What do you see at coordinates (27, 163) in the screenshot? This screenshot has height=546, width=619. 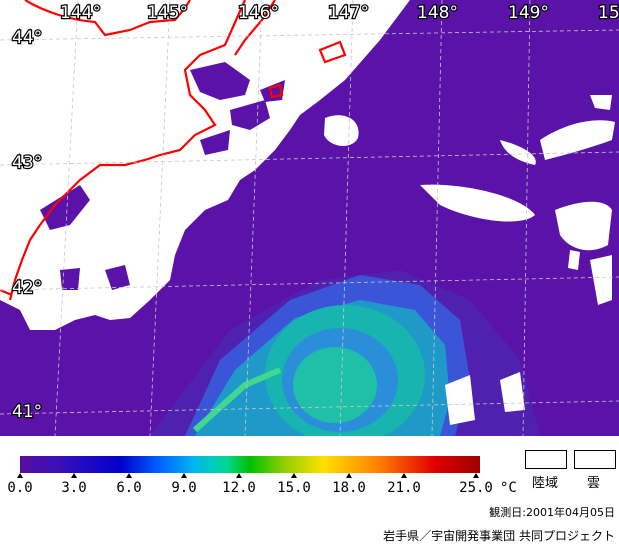 I see `lat-label-43: 43°` at bounding box center [27, 163].